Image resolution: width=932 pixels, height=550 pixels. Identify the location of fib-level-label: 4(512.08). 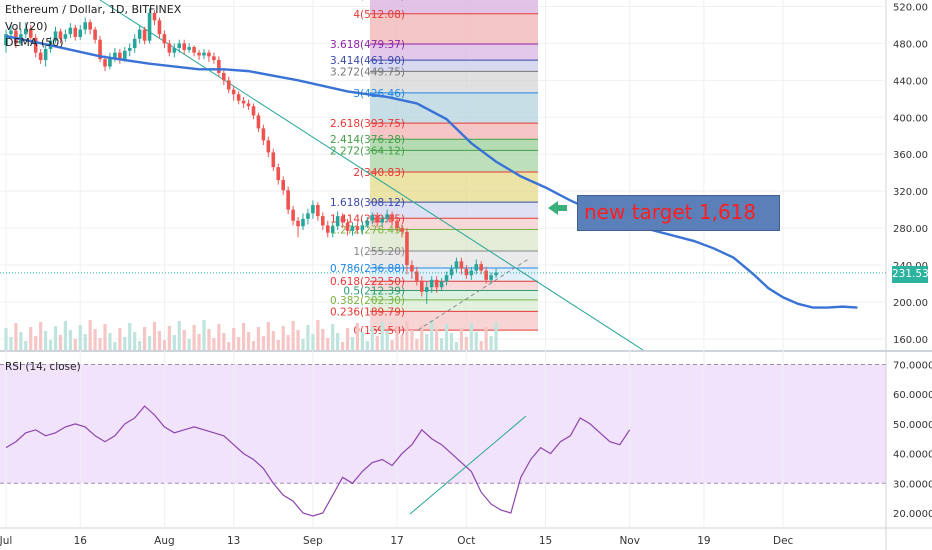
(379, 15).